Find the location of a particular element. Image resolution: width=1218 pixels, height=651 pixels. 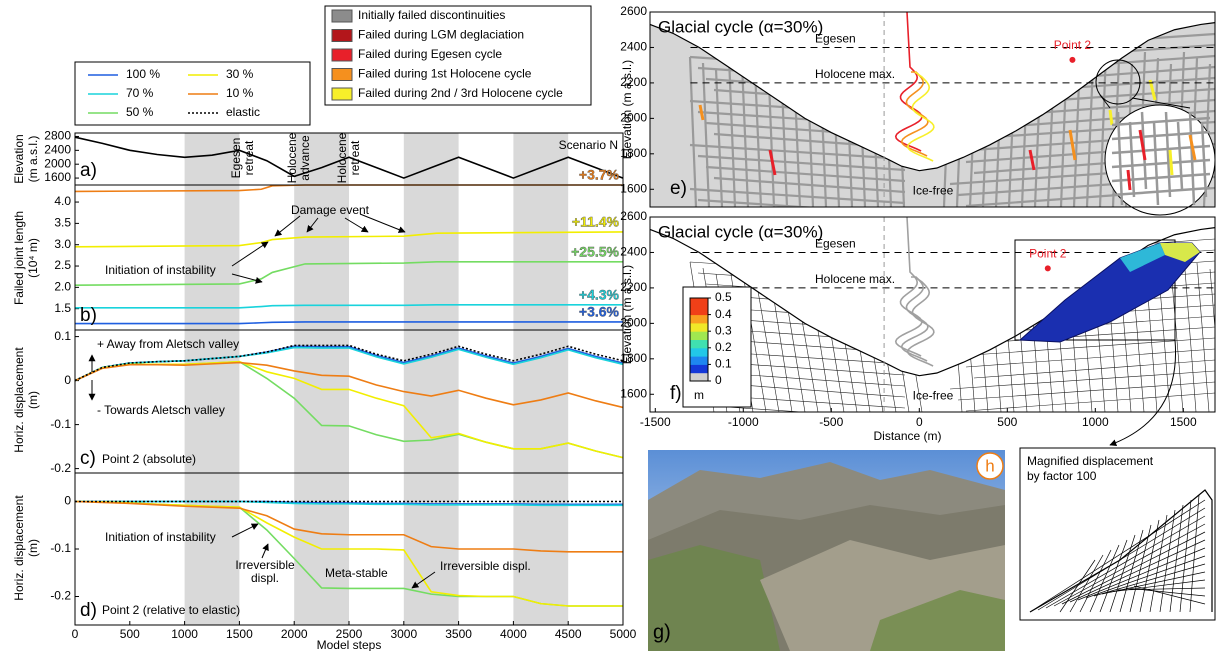

y-tick-label: 2800 is located at coordinates (57, 136).